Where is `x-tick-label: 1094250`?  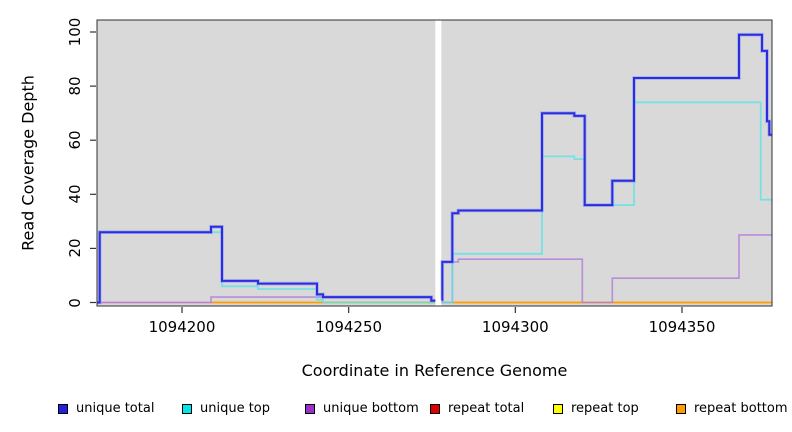
x-tick-label: 1094250 is located at coordinates (349, 327).